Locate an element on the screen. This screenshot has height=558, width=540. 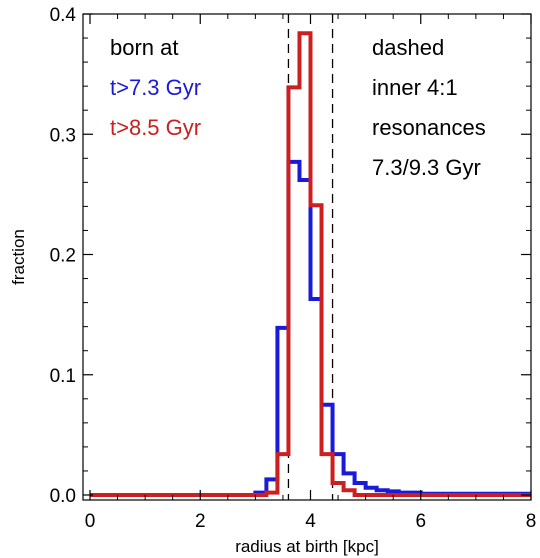
legend-label-series-2: t>8.5 Gyr is located at coordinates (155, 127).